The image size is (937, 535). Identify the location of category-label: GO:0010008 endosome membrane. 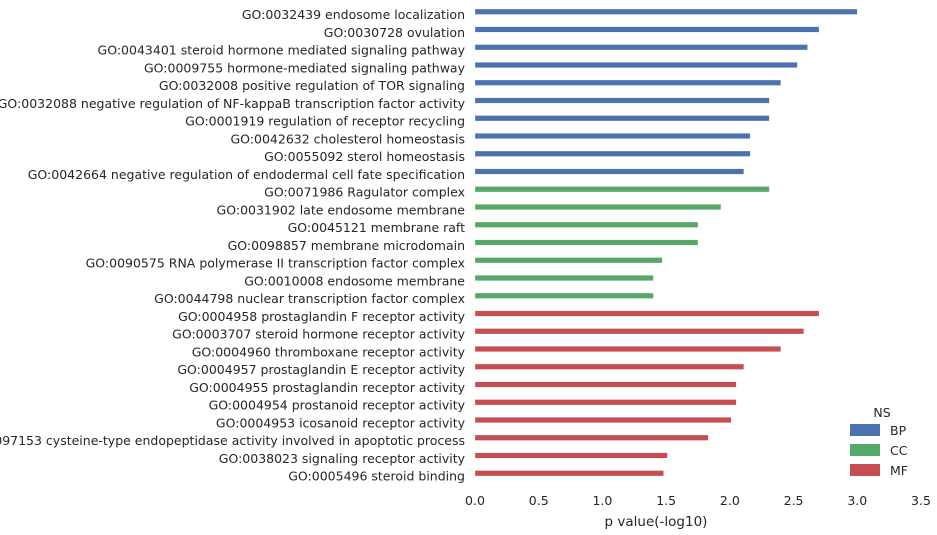
(354, 280).